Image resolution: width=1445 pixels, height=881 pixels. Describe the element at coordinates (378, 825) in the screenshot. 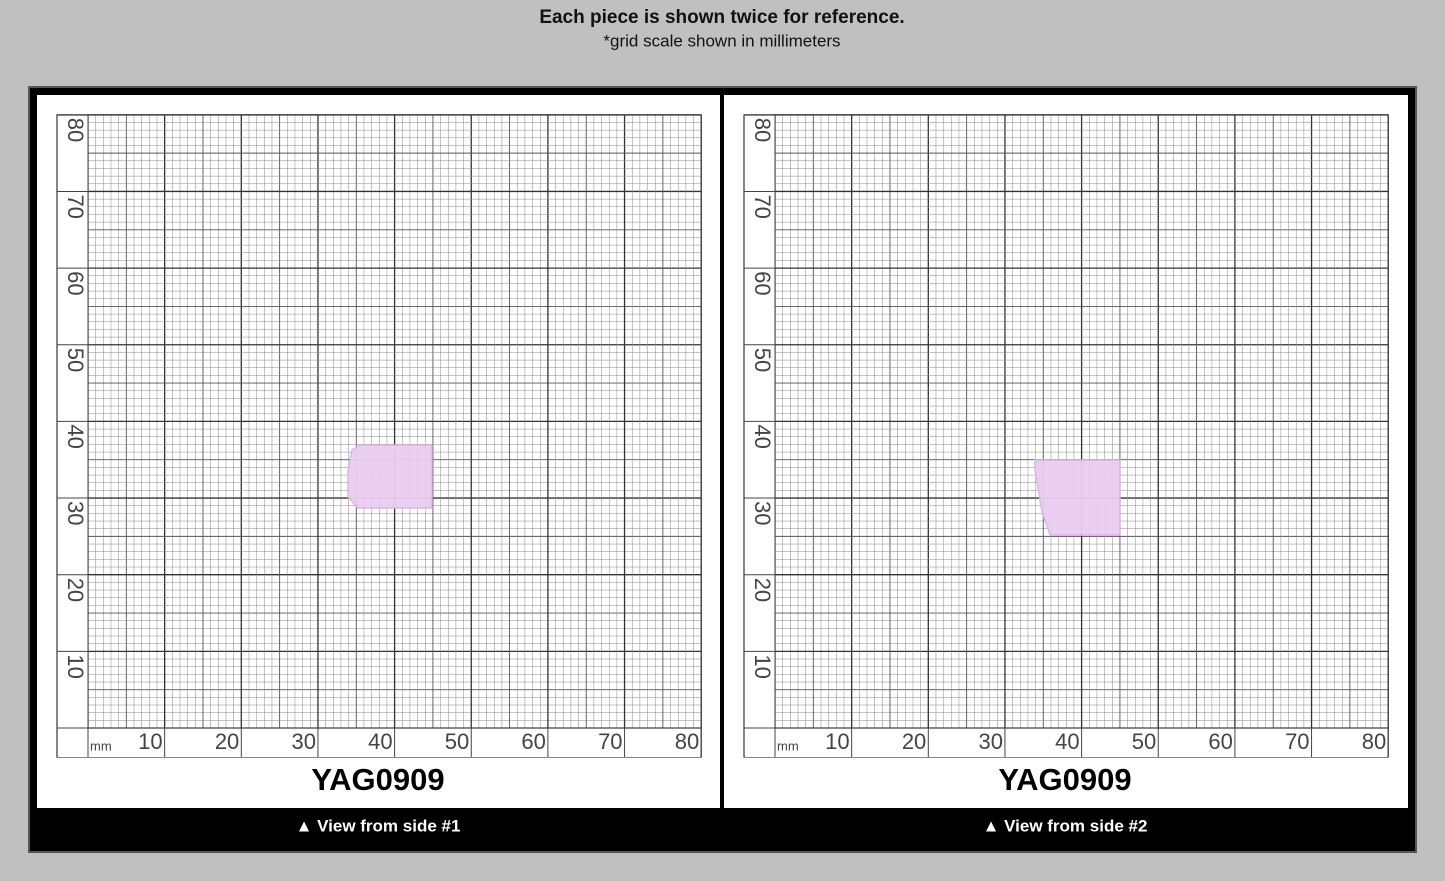

I see `caption: ▲ View from side #1` at that location.